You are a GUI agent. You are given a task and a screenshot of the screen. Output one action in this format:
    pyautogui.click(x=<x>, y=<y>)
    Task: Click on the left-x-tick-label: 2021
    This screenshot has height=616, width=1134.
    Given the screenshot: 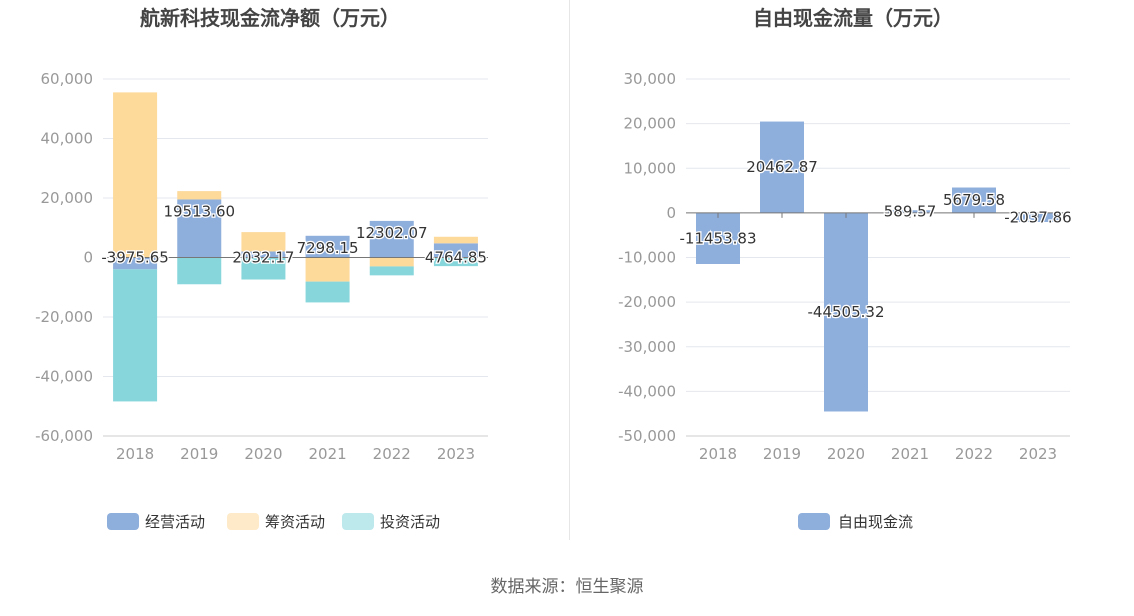 What is the action you would take?
    pyautogui.click(x=327, y=454)
    